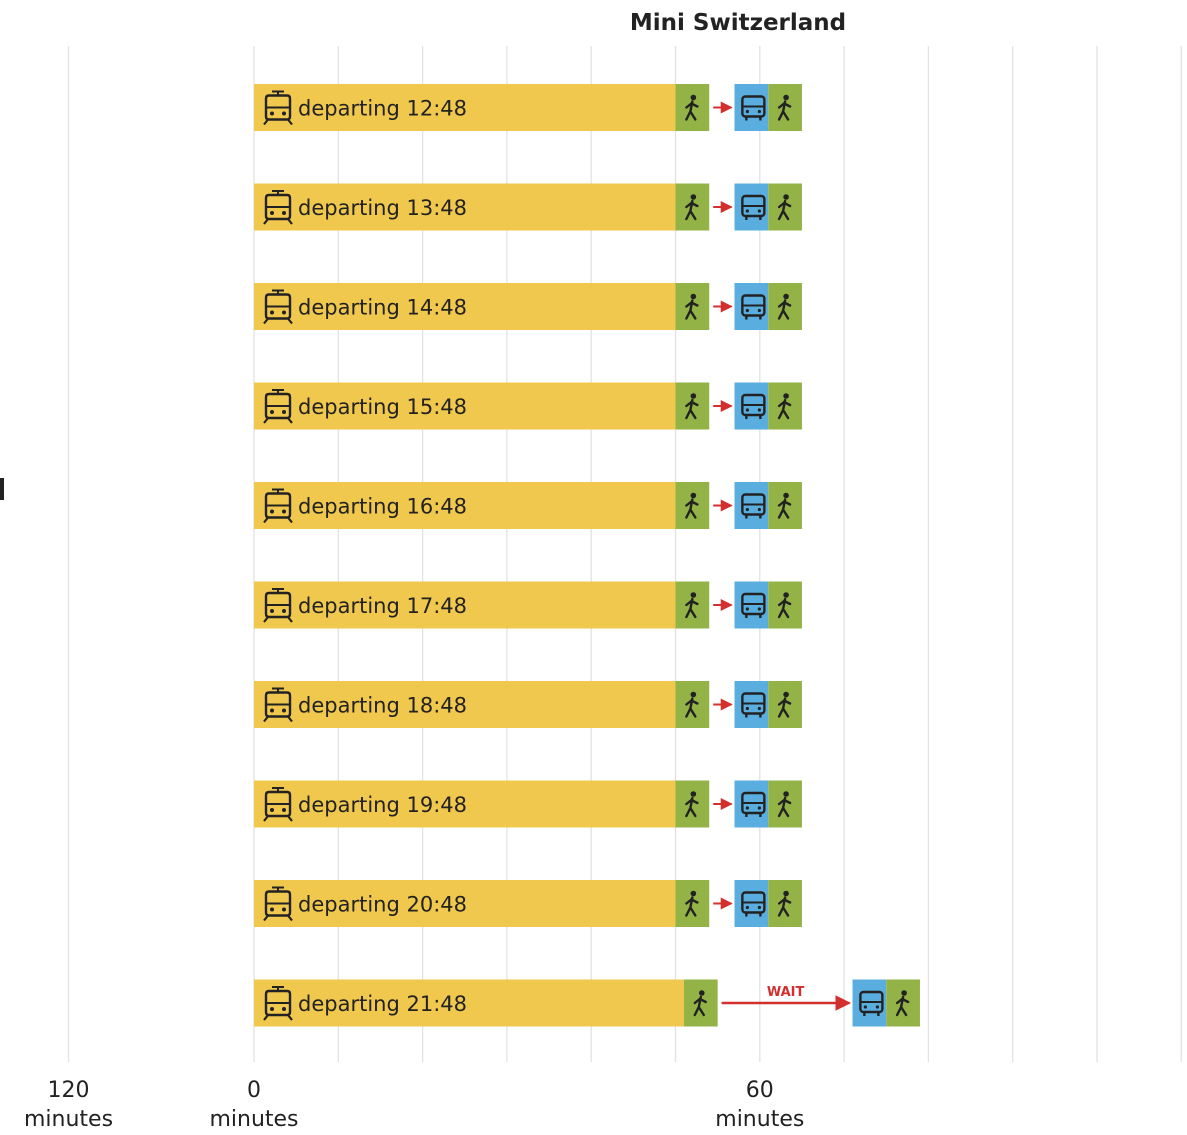 Image resolution: width=1187 pixels, height=1135 pixels. Describe the element at coordinates (528, 804) in the screenshot. I see `journey-row: departing 19:48` at that location.